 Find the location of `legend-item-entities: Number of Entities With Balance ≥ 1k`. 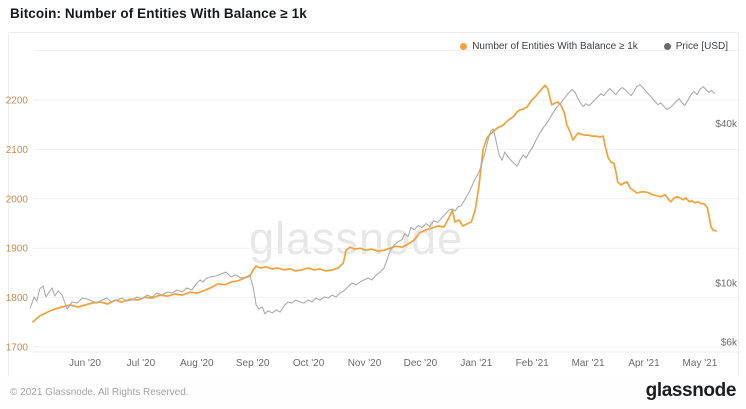

legend-item-entities: Number of Entities With Balance ≥ 1k is located at coordinates (549, 46).